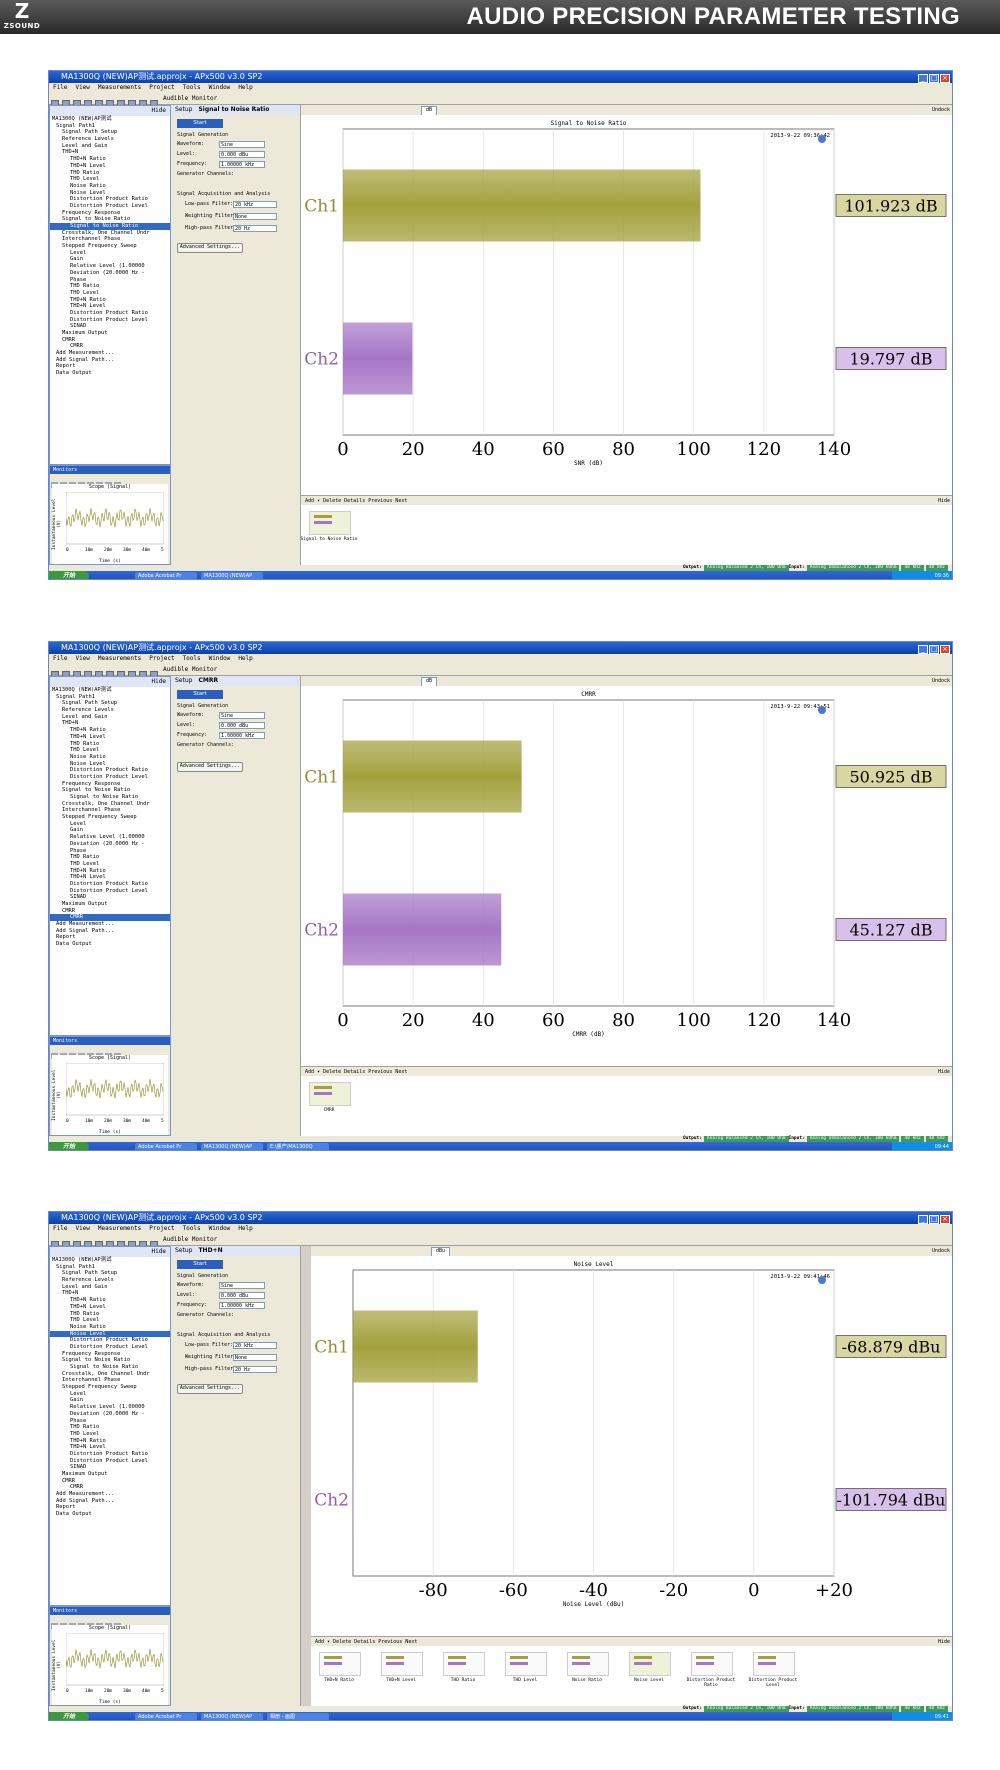 This screenshot has height=1770, width=1000. What do you see at coordinates (78, 823) in the screenshot?
I see `tree-item: Level` at bounding box center [78, 823].